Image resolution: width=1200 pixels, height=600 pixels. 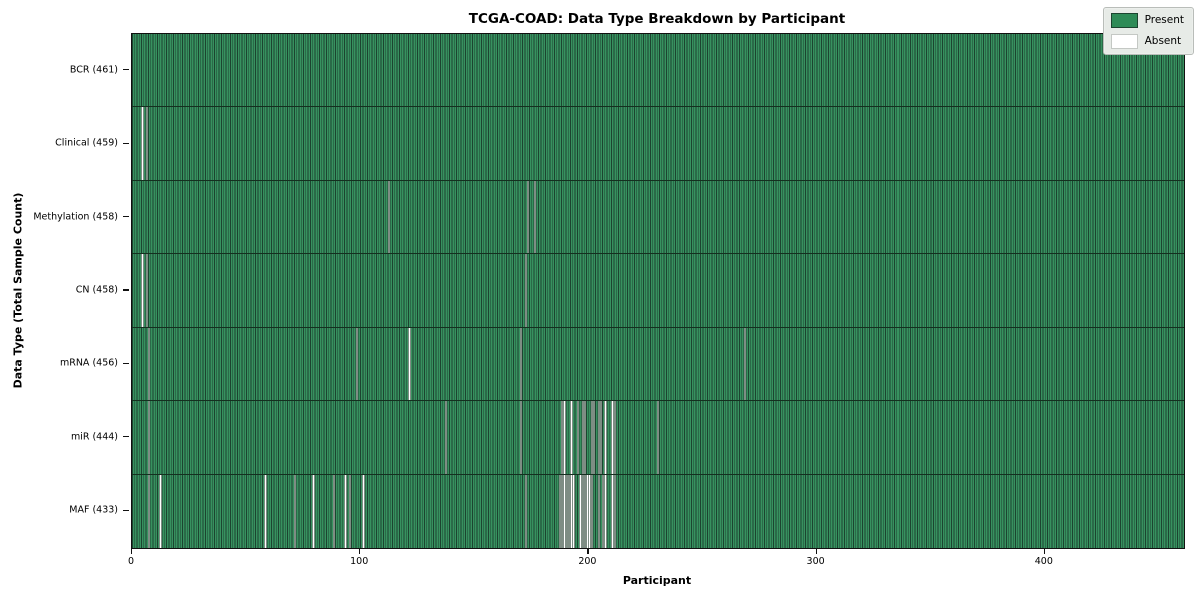 What do you see at coordinates (1124, 41) in the screenshot?
I see `absent-swatch` at bounding box center [1124, 41].